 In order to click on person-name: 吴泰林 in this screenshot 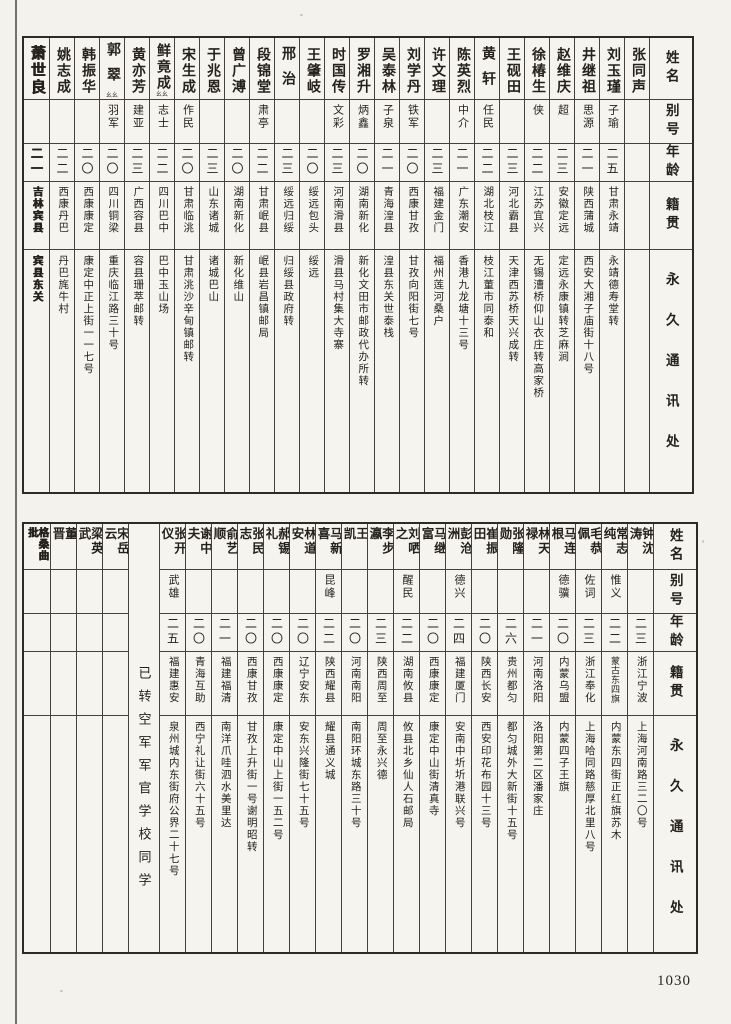, I will do `click(387, 70)`.